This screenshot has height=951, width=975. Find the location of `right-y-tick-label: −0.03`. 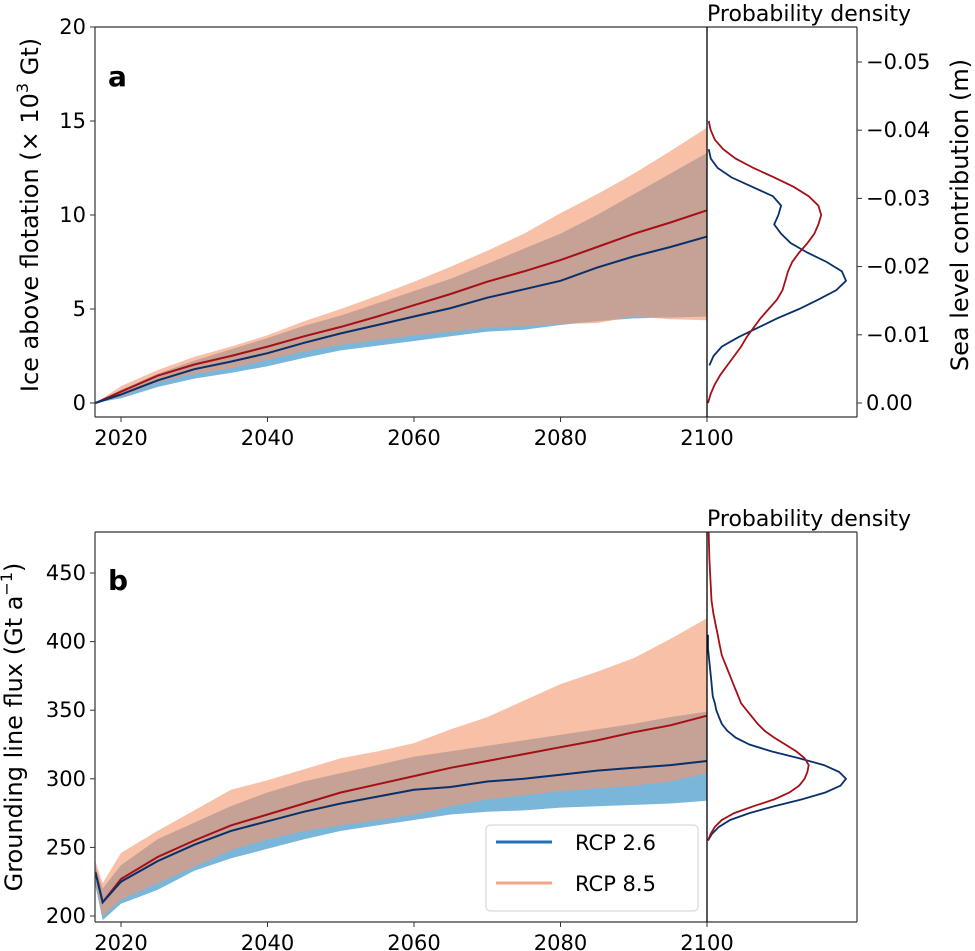

right-y-tick-label: −0.03 is located at coordinates (898, 198).